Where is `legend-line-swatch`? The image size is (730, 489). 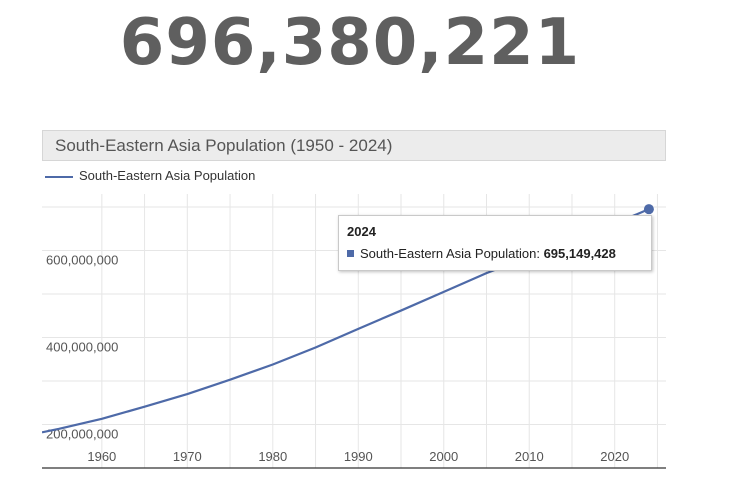
legend-line-swatch is located at coordinates (59, 177).